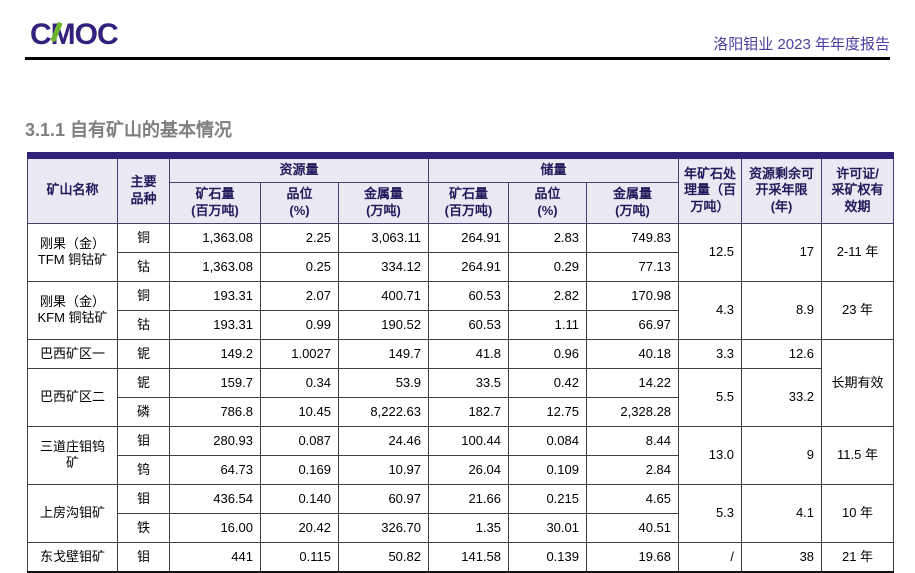  What do you see at coordinates (547, 266) in the screenshot?
I see `reserve-value-cell: 0.29` at bounding box center [547, 266].